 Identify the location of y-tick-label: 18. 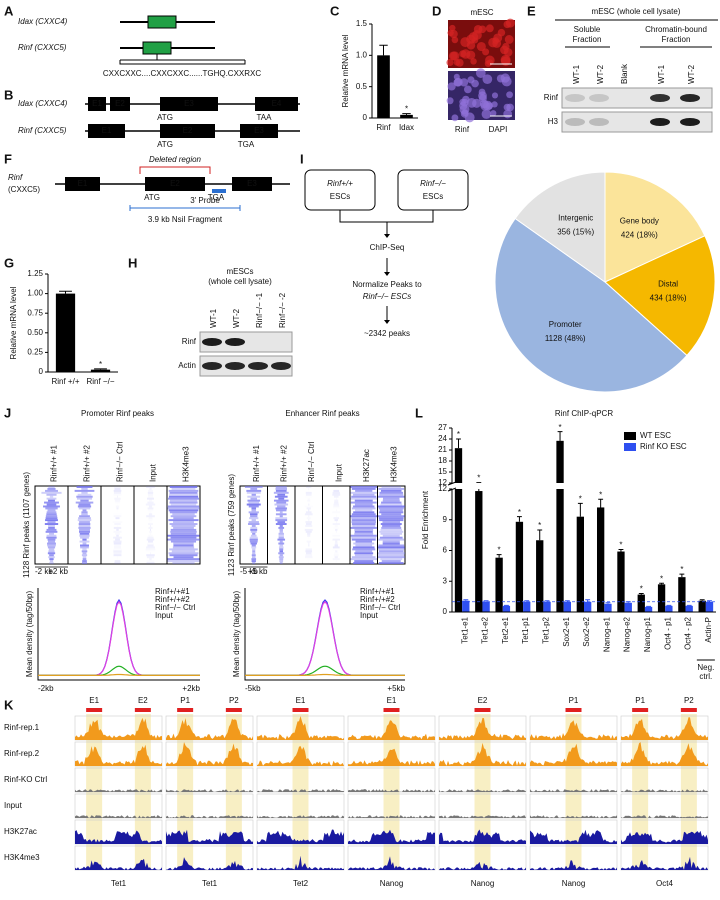
(442, 460).